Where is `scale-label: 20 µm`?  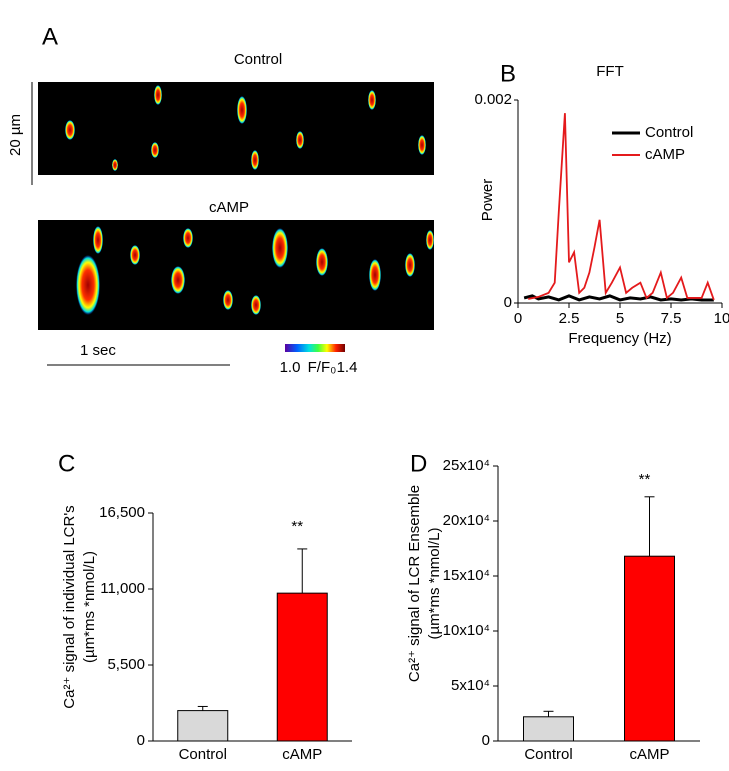
scale-label: 20 µm is located at coordinates (15, 135).